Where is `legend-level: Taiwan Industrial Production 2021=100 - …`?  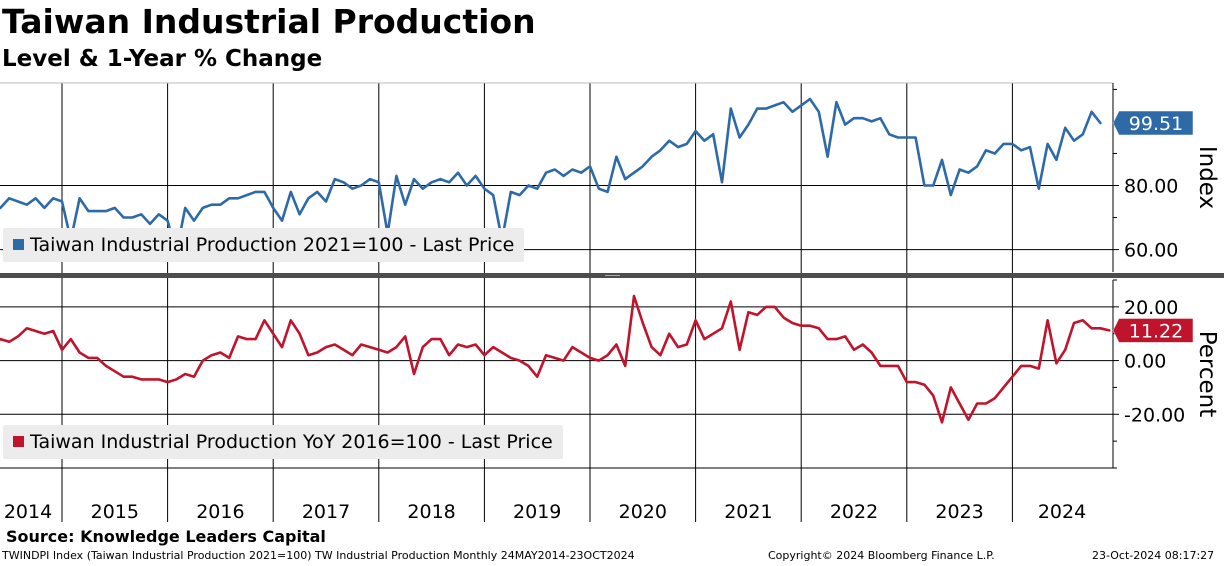
legend-level: Taiwan Industrial Production 2021=100 - … is located at coordinates (264, 245).